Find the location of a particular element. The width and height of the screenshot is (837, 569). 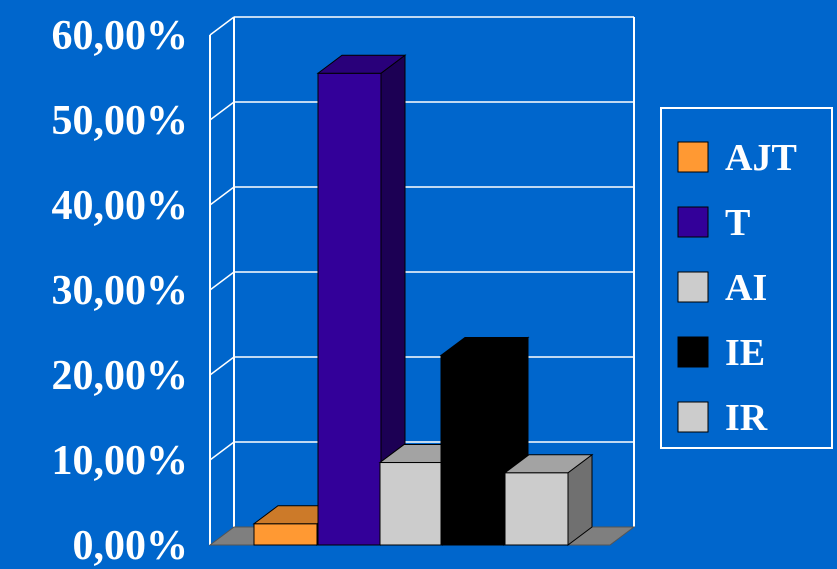

y-tick-label: 60,00% is located at coordinates (120, 36).